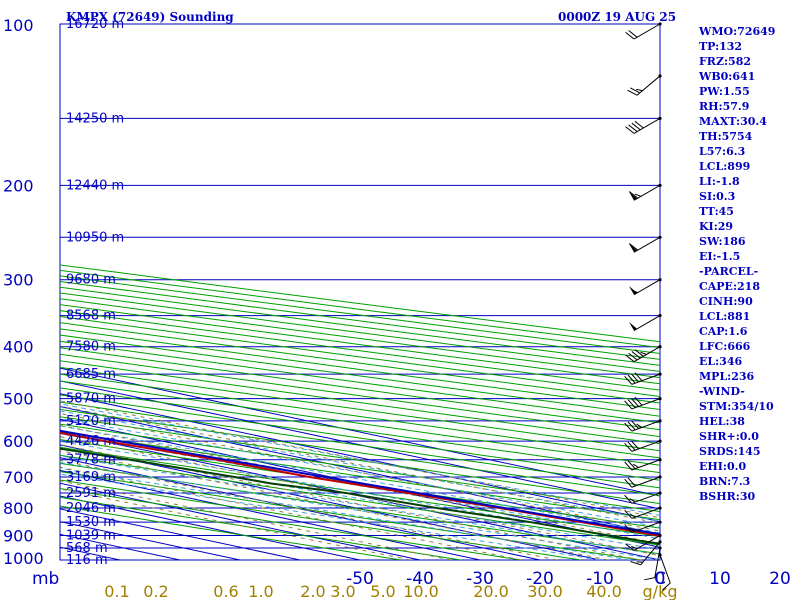  What do you see at coordinates (724, 91) in the screenshot?
I see `index-item: PW:1.55` at bounding box center [724, 91].